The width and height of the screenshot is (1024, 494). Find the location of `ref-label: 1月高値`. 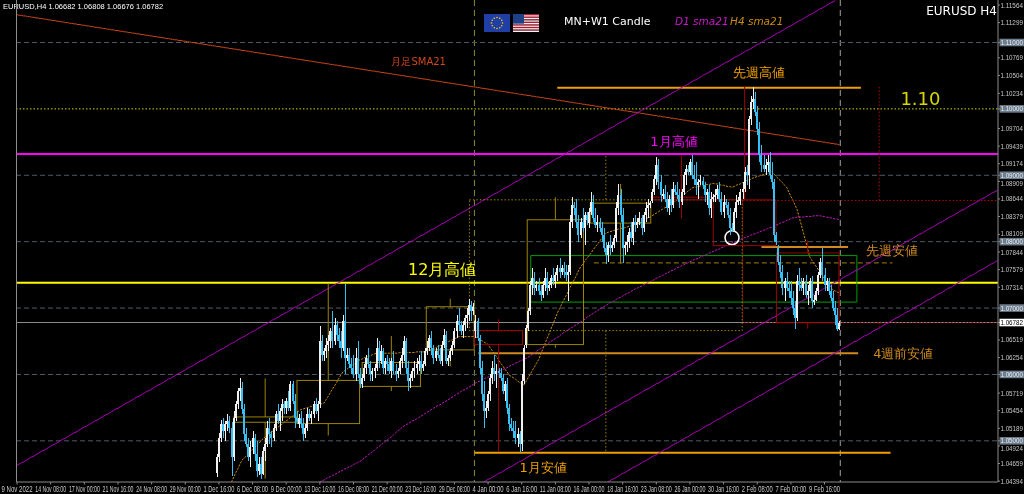

ref-label: 1月高値 is located at coordinates (674, 142).